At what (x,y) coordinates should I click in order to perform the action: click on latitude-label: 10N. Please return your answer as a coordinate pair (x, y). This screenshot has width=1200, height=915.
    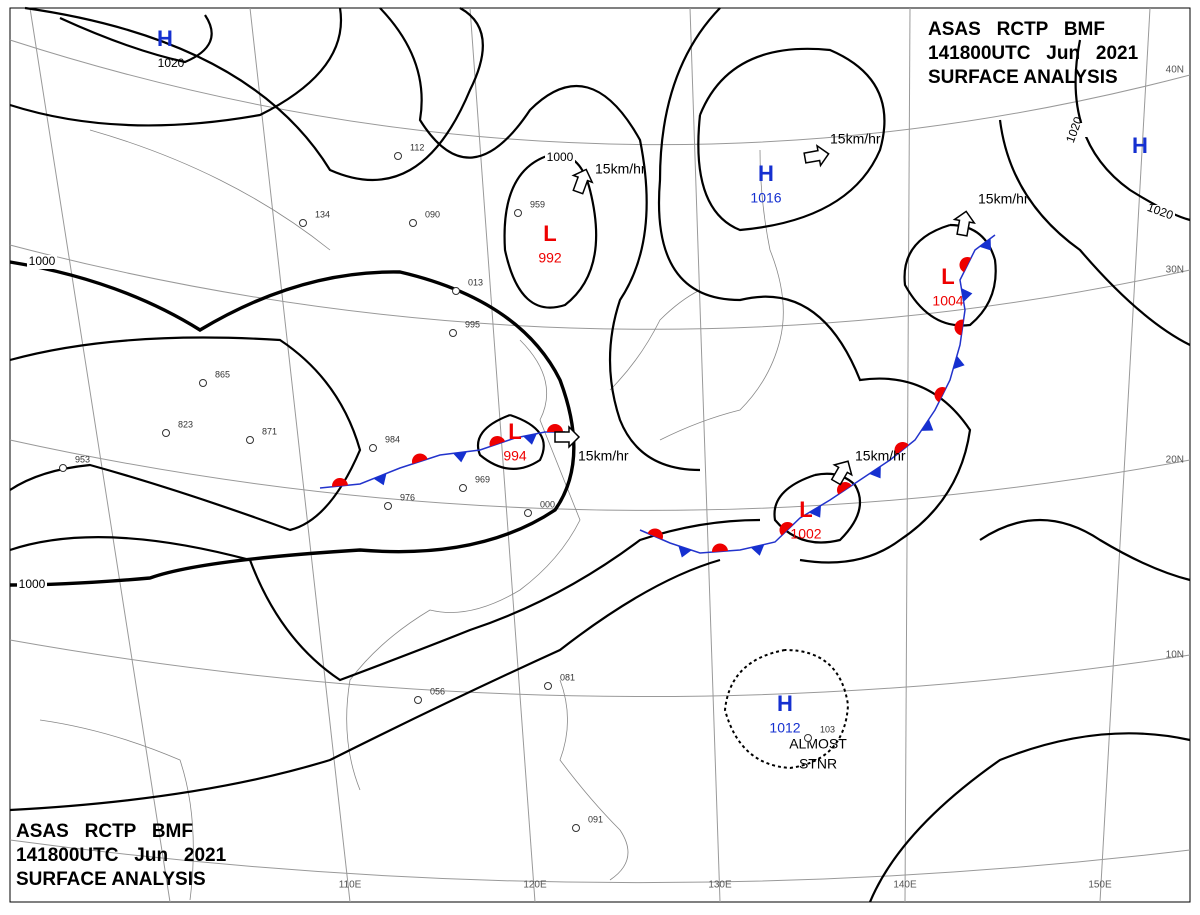
    Looking at the image, I should click on (1175, 655).